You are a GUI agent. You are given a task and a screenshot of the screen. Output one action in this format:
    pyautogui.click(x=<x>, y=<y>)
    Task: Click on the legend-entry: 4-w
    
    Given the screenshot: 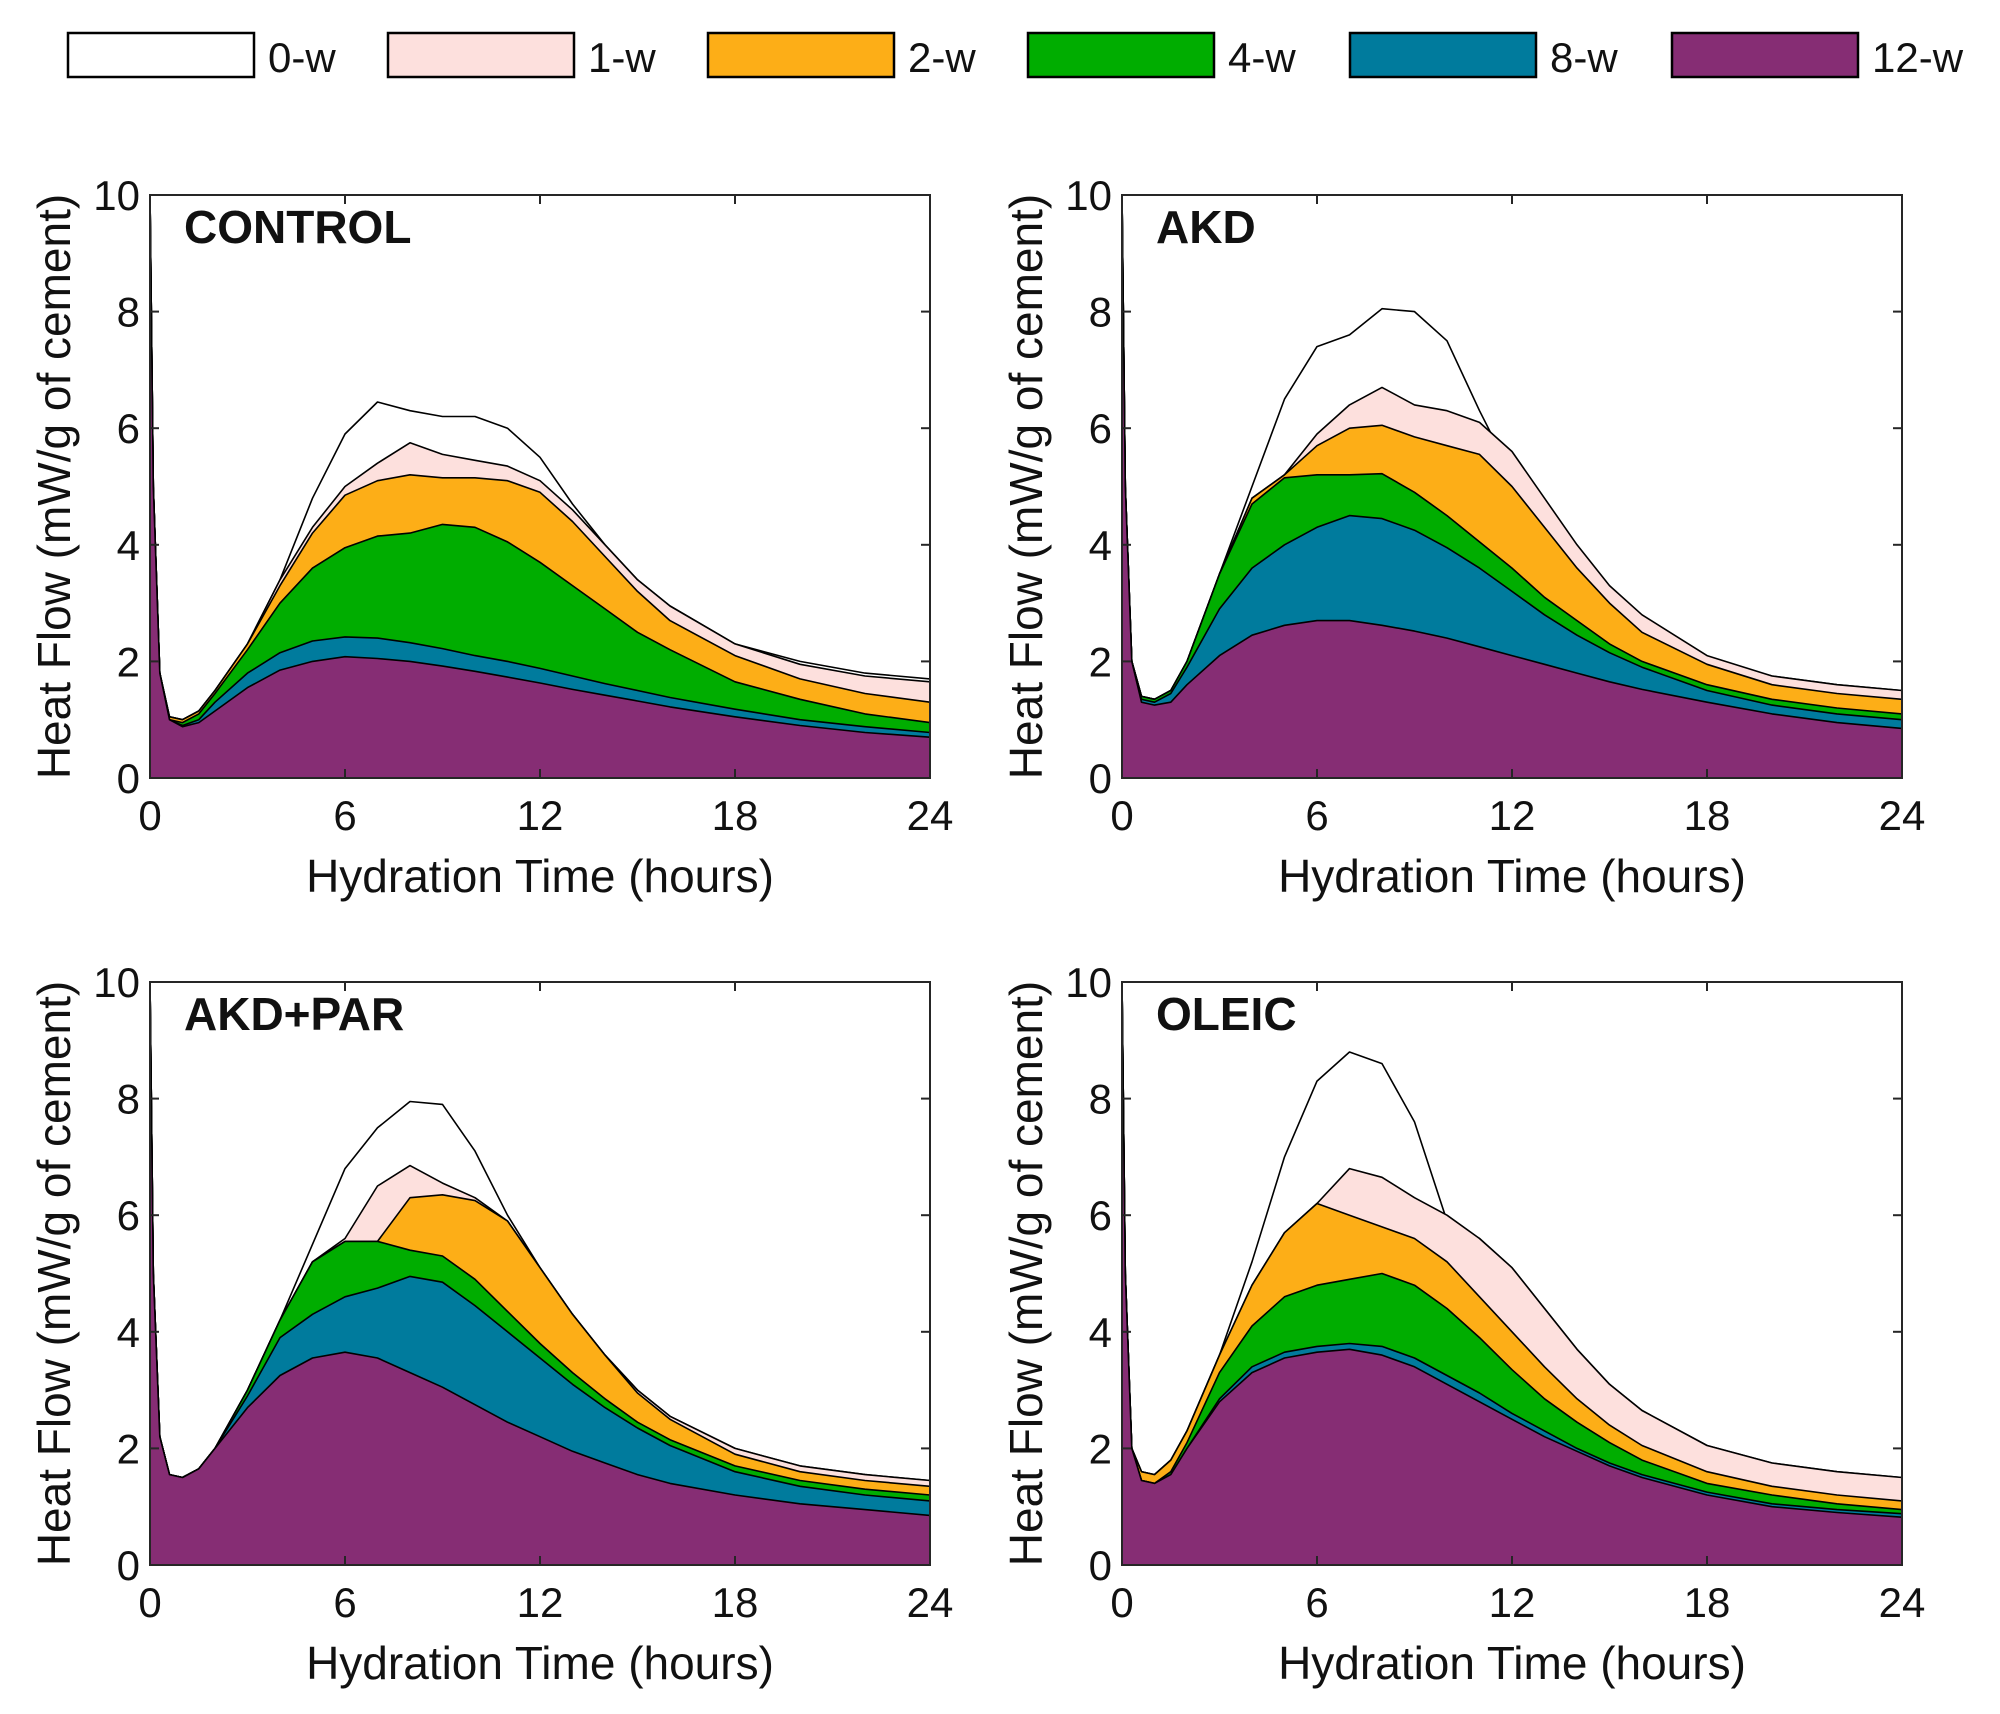 What is the action you would take?
    pyautogui.click(x=1161, y=56)
    